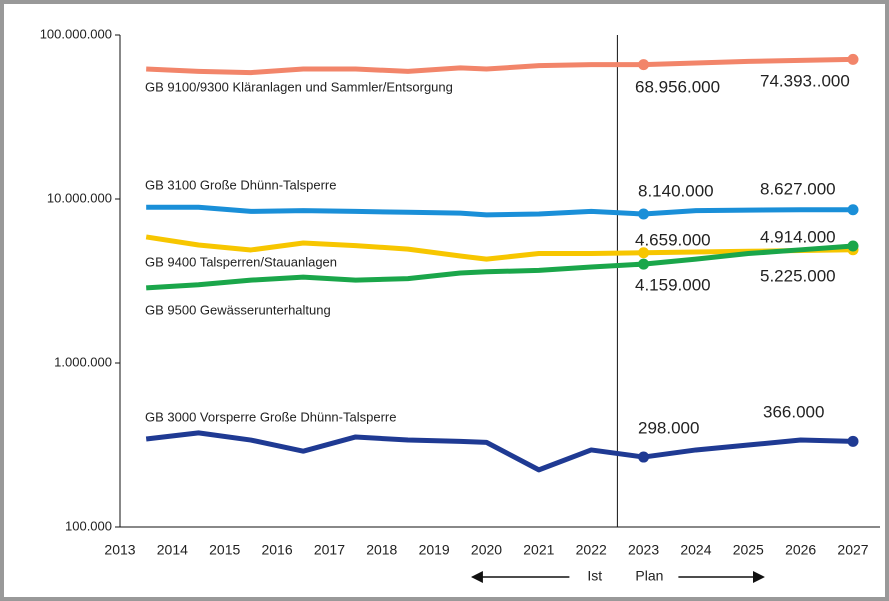  What do you see at coordinates (676, 190) in the screenshot?
I see `annotation: 8.140.000` at bounding box center [676, 190].